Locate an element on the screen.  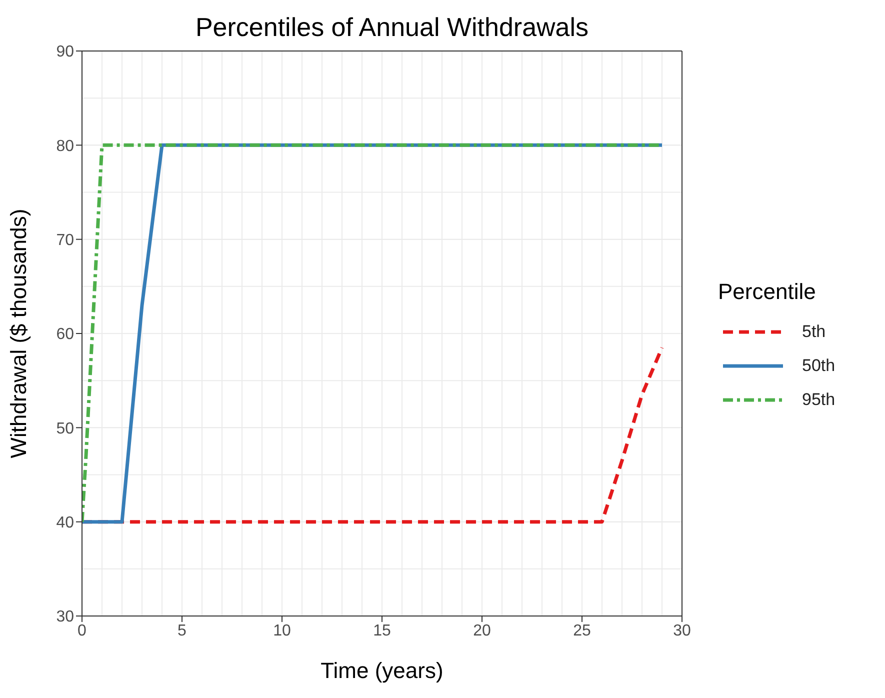
x-tick-label: 30 is located at coordinates (682, 631).